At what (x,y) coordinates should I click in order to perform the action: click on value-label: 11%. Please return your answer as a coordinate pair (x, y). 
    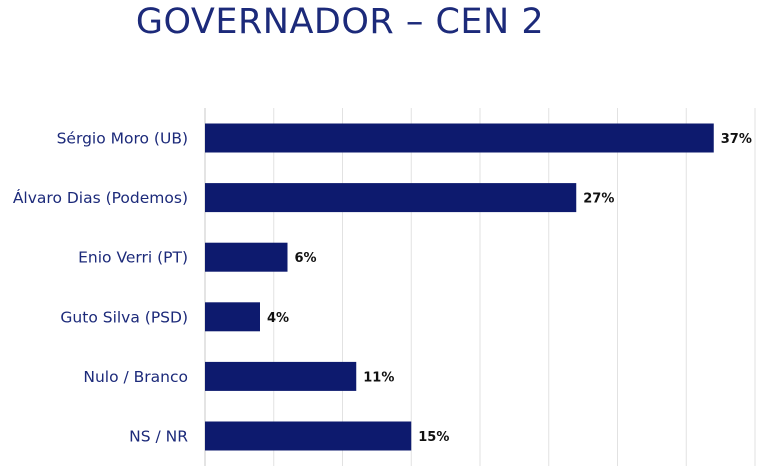
    Looking at the image, I should click on (378, 377).